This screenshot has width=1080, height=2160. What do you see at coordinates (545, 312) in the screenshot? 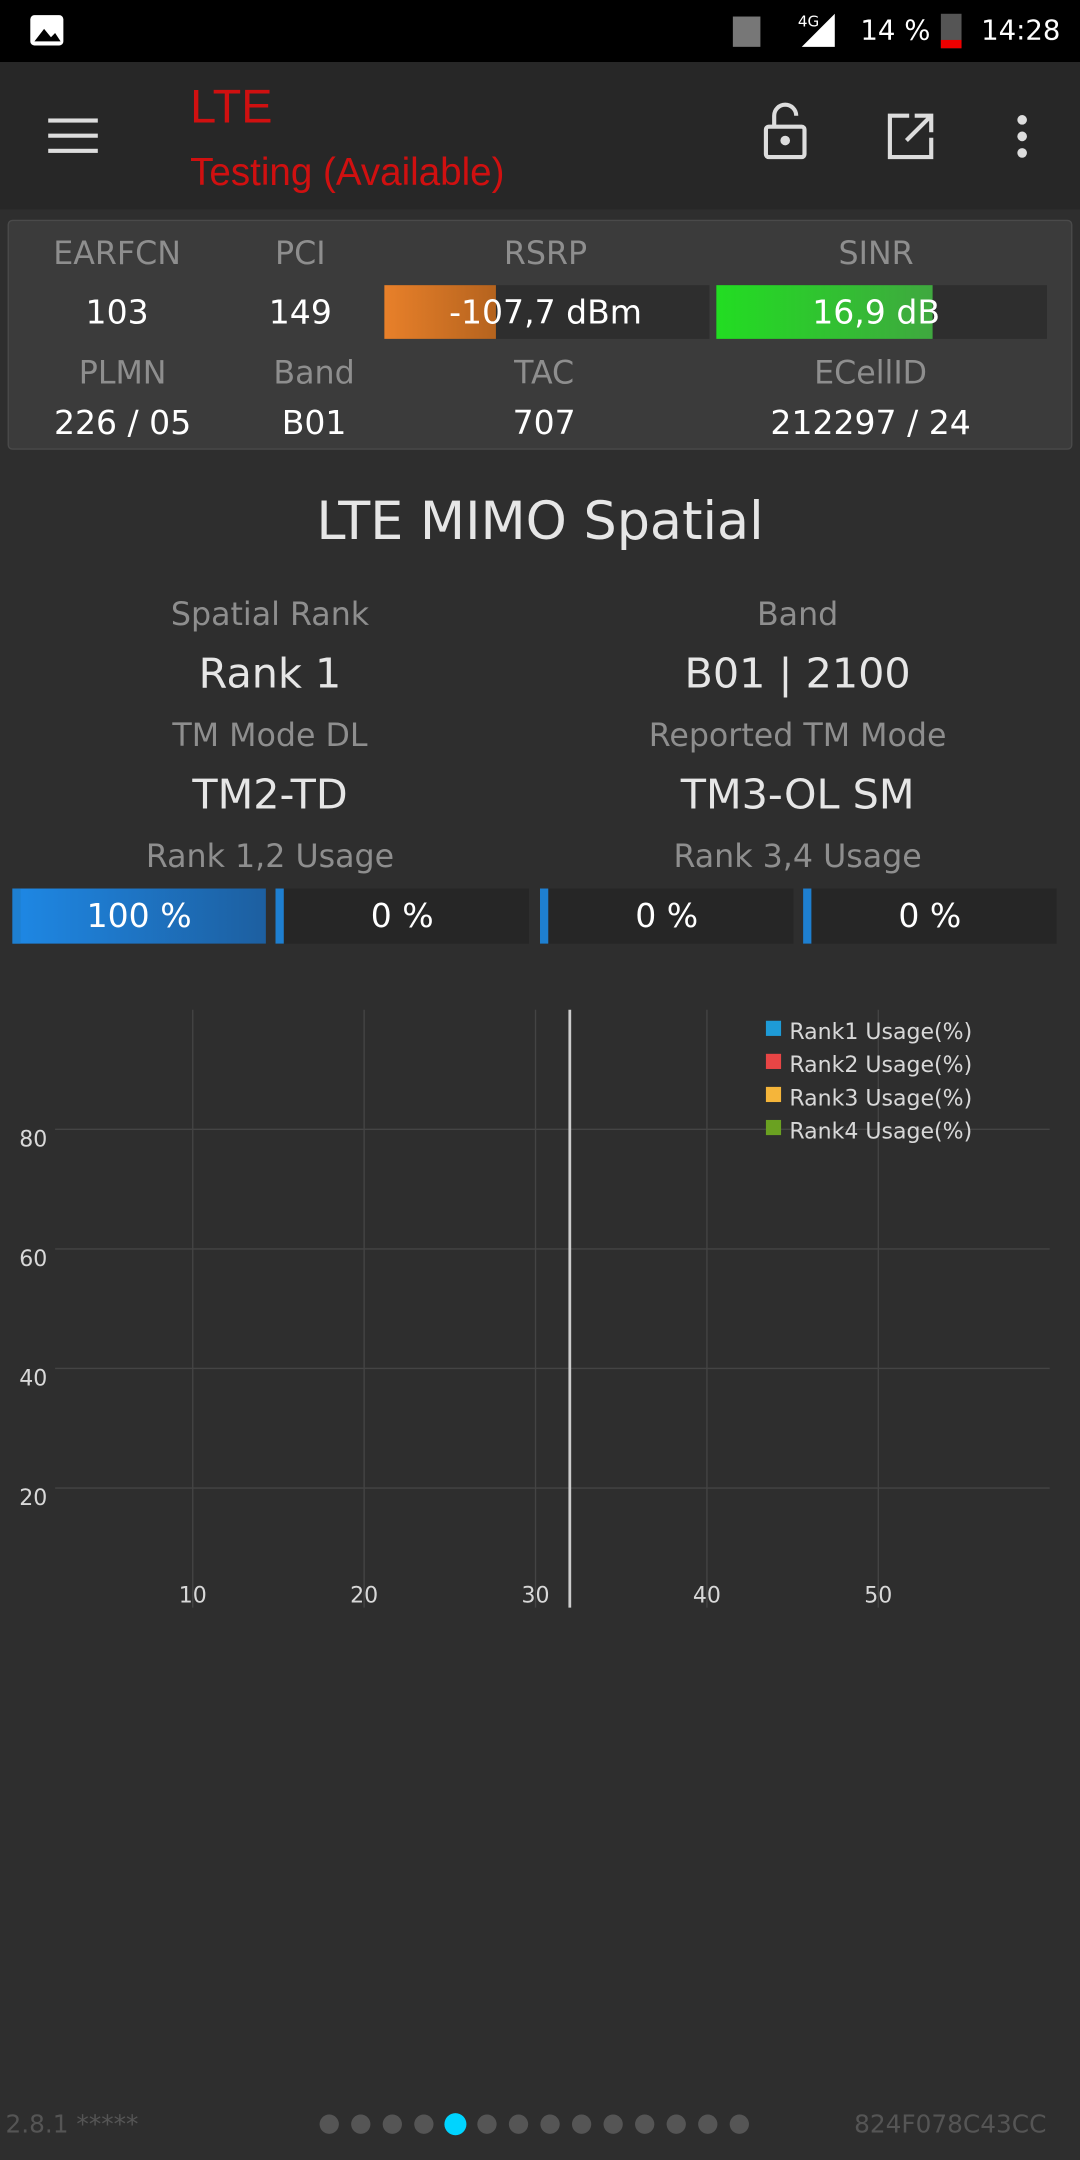
I see `cell-value: -107,7 dBm` at bounding box center [545, 312].